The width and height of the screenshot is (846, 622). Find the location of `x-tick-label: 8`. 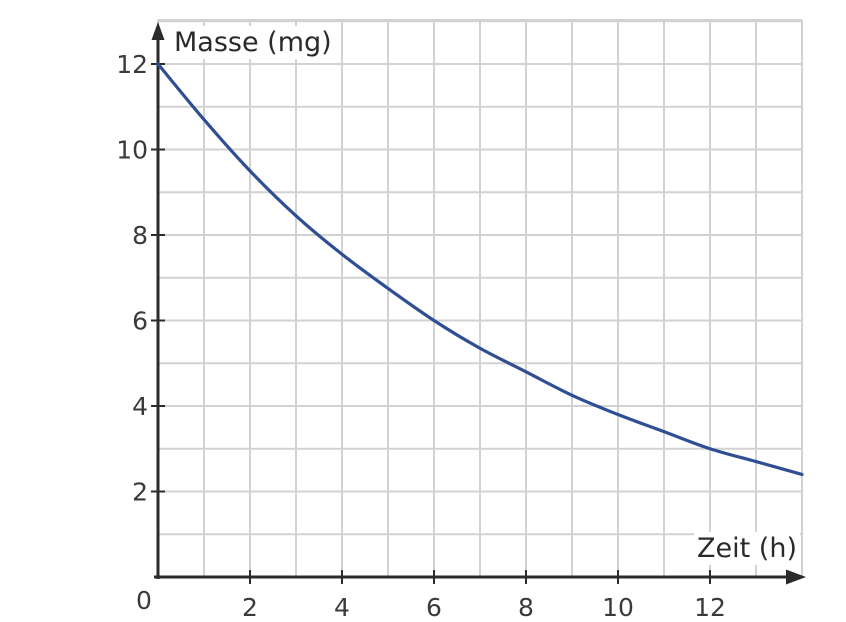

x-tick-label: 8 is located at coordinates (526, 607).